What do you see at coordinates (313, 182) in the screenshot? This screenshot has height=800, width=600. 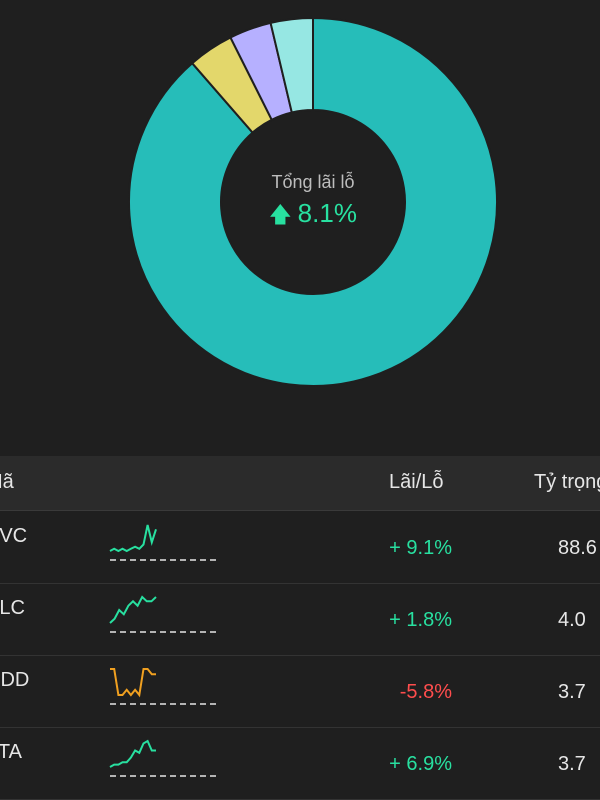 I see `total-pl-label: Tổng lãi lỗ` at bounding box center [313, 182].